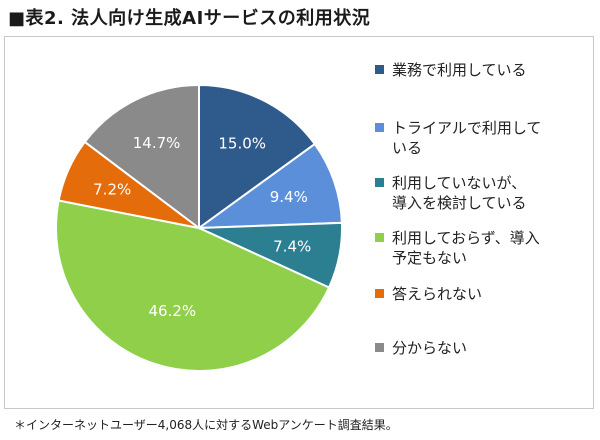 This screenshot has width=600, height=440. What do you see at coordinates (459, 203) in the screenshot?
I see `legend-label-line: 導入を検討している` at bounding box center [459, 203].